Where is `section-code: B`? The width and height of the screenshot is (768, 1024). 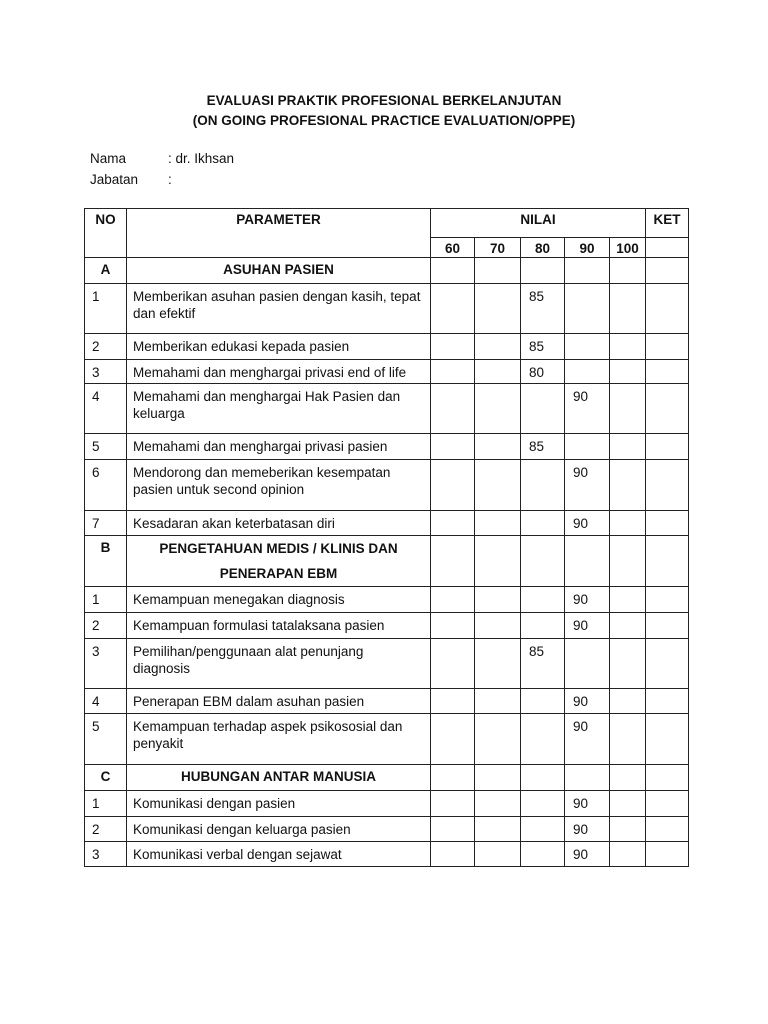
section-code: B is located at coordinates (105, 561).